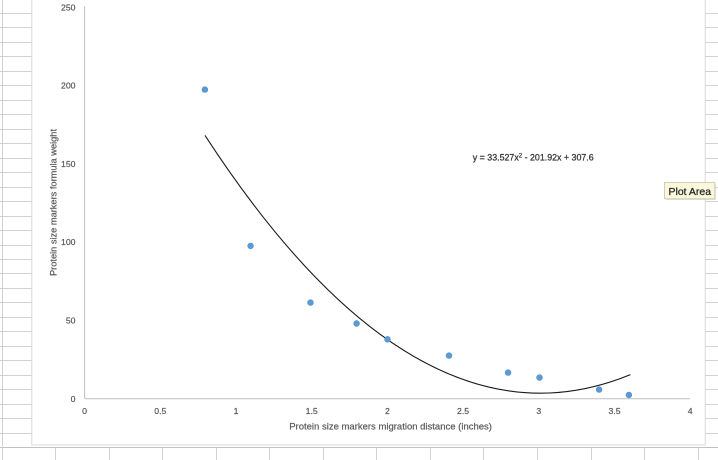  What do you see at coordinates (68, 86) in the screenshot?
I see `svg-text: 200` at bounding box center [68, 86].